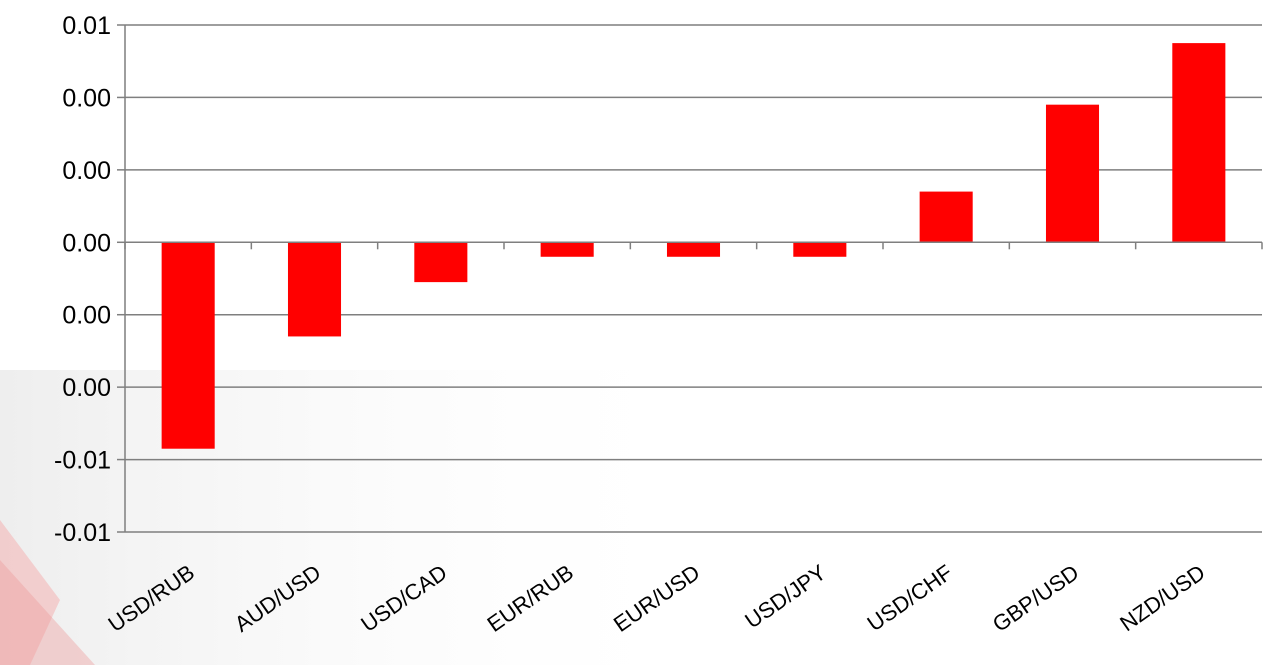 This screenshot has width=1271, height=665. What do you see at coordinates (910, 598) in the screenshot?
I see `x-tick-label: USD/CHF` at bounding box center [910, 598].